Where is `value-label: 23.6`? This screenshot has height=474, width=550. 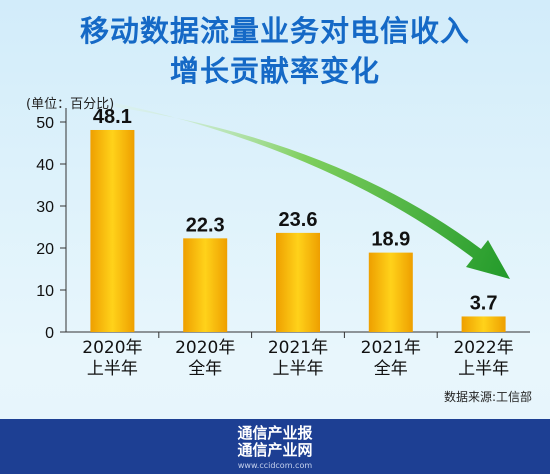 value-label: 23.6 is located at coordinates (298, 220).